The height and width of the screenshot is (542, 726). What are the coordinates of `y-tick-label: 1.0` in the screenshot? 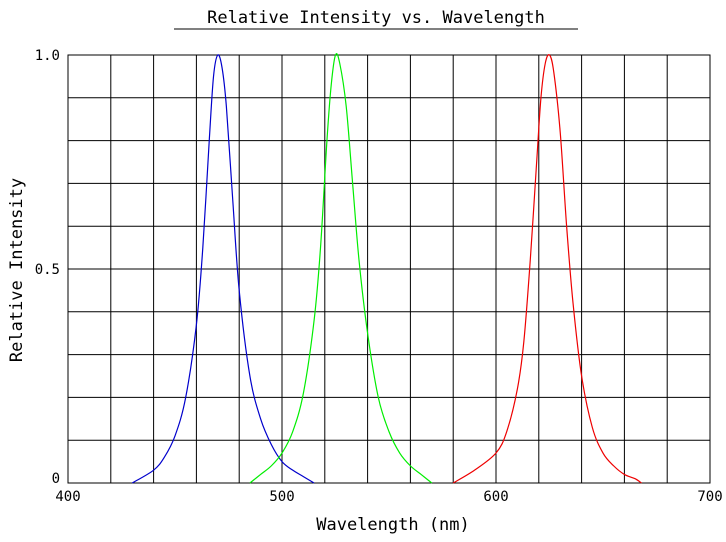 It's located at (47, 56).